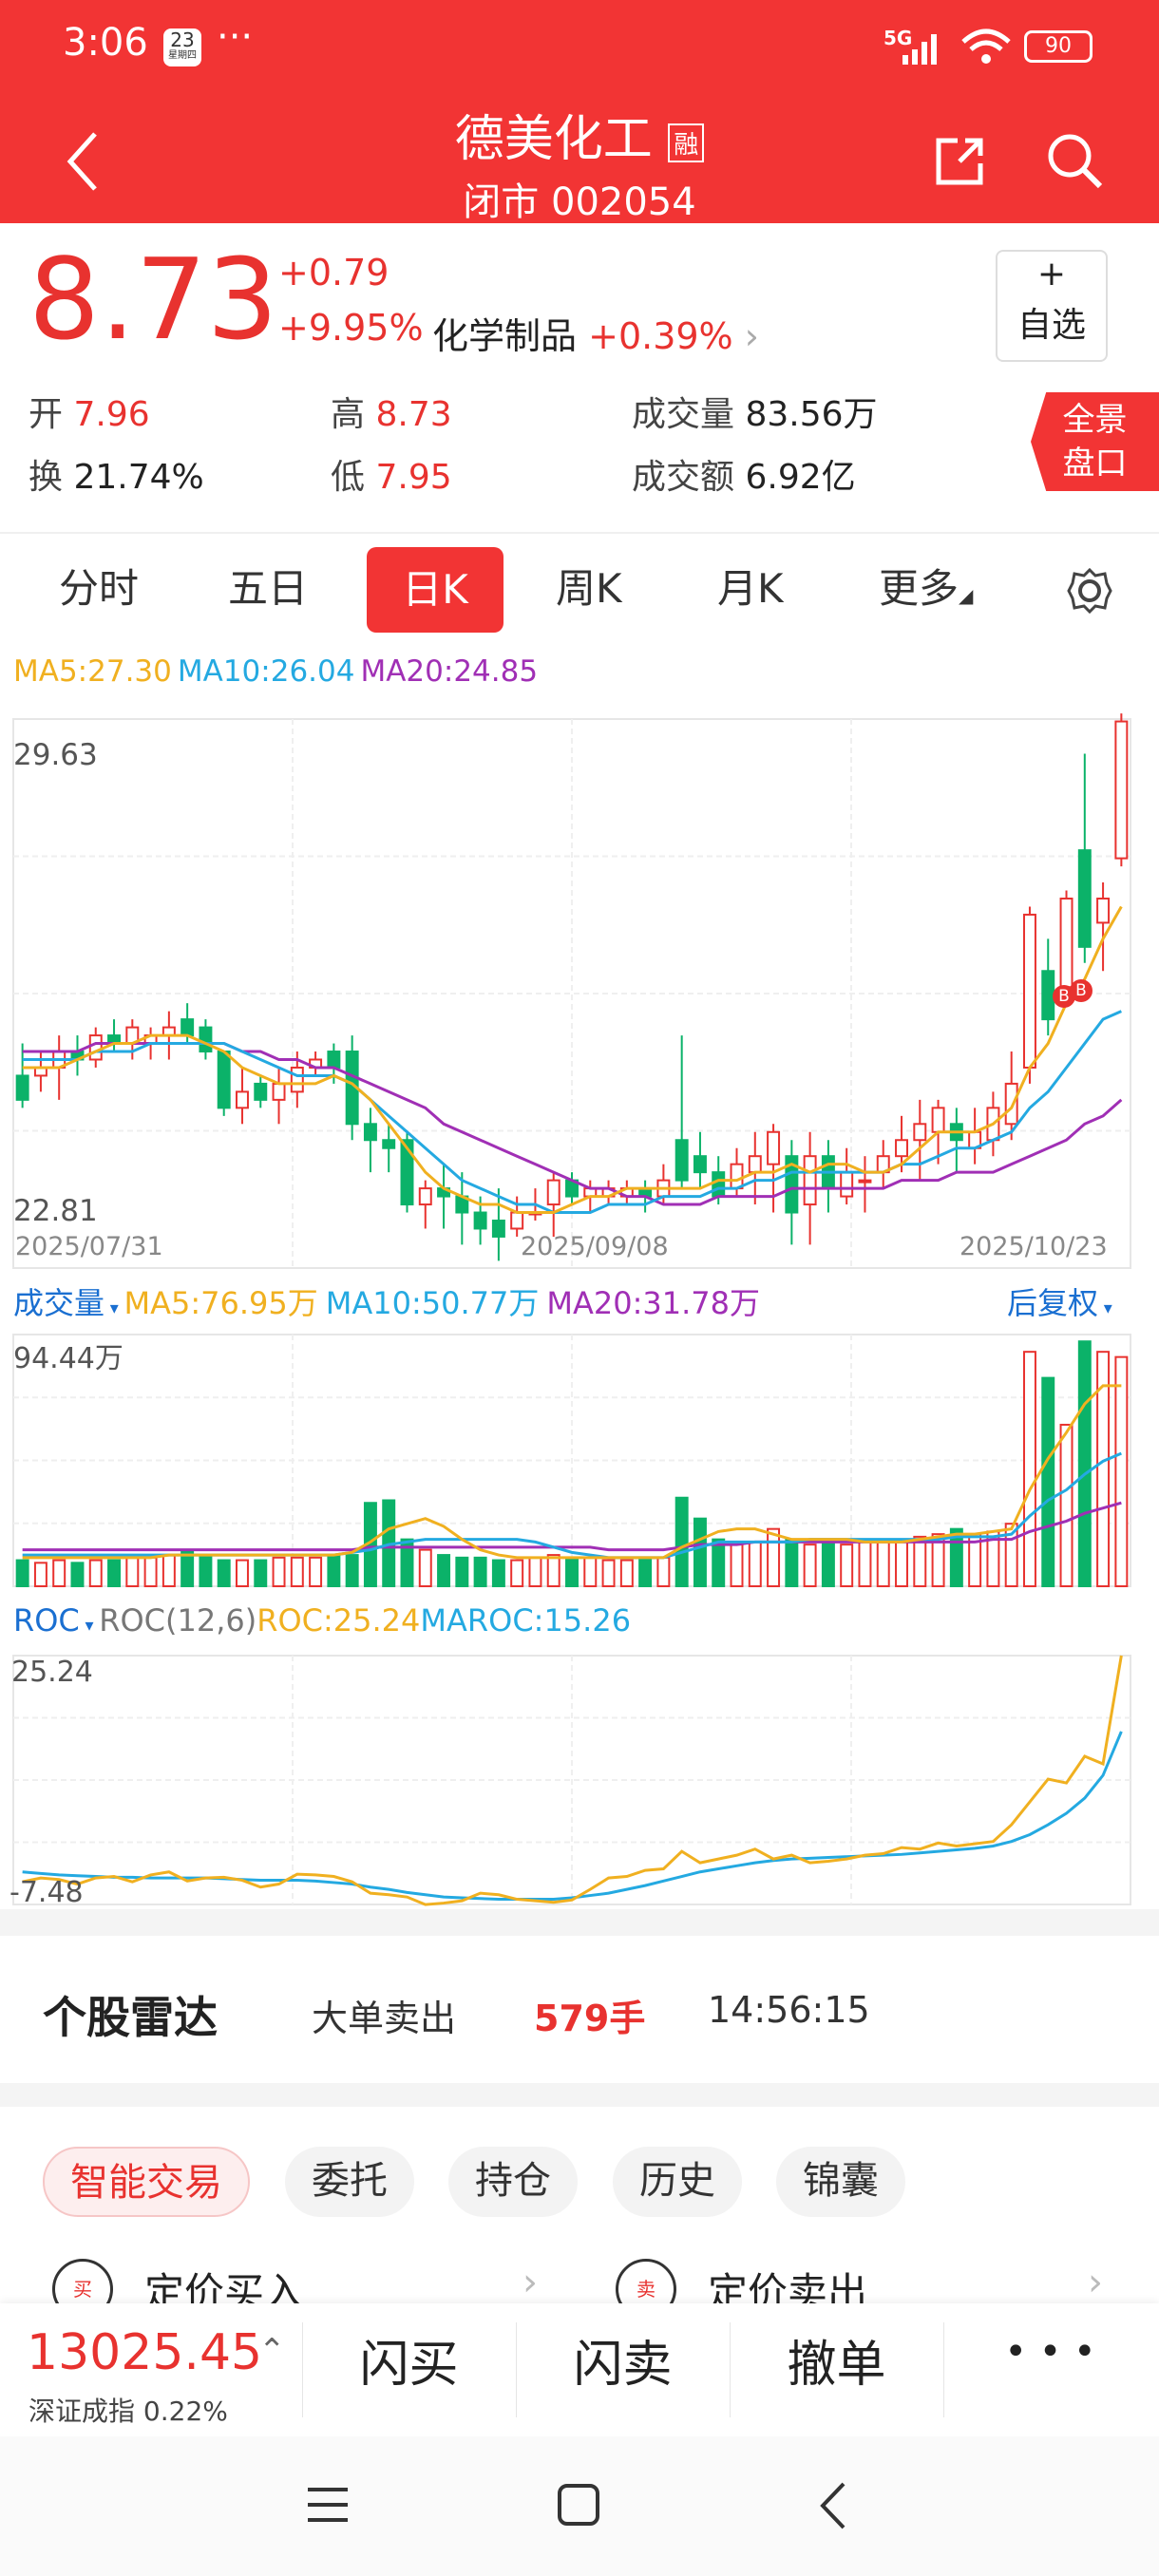 This screenshot has height=2576, width=1159. I want to click on panorama-button: 全景 盘口, so click(1095, 441).